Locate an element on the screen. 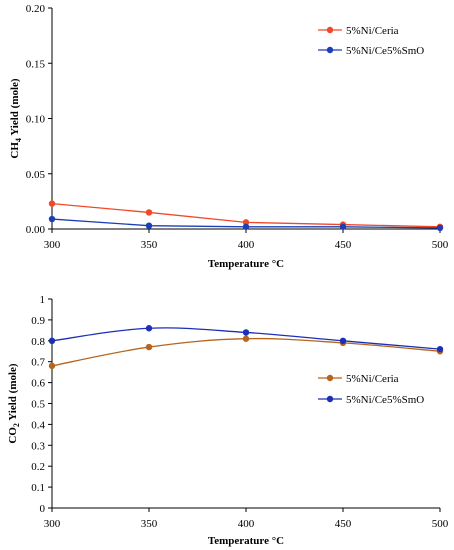 This screenshot has width=454, height=550. y-tick-label: 0.8 is located at coordinates (38, 342).